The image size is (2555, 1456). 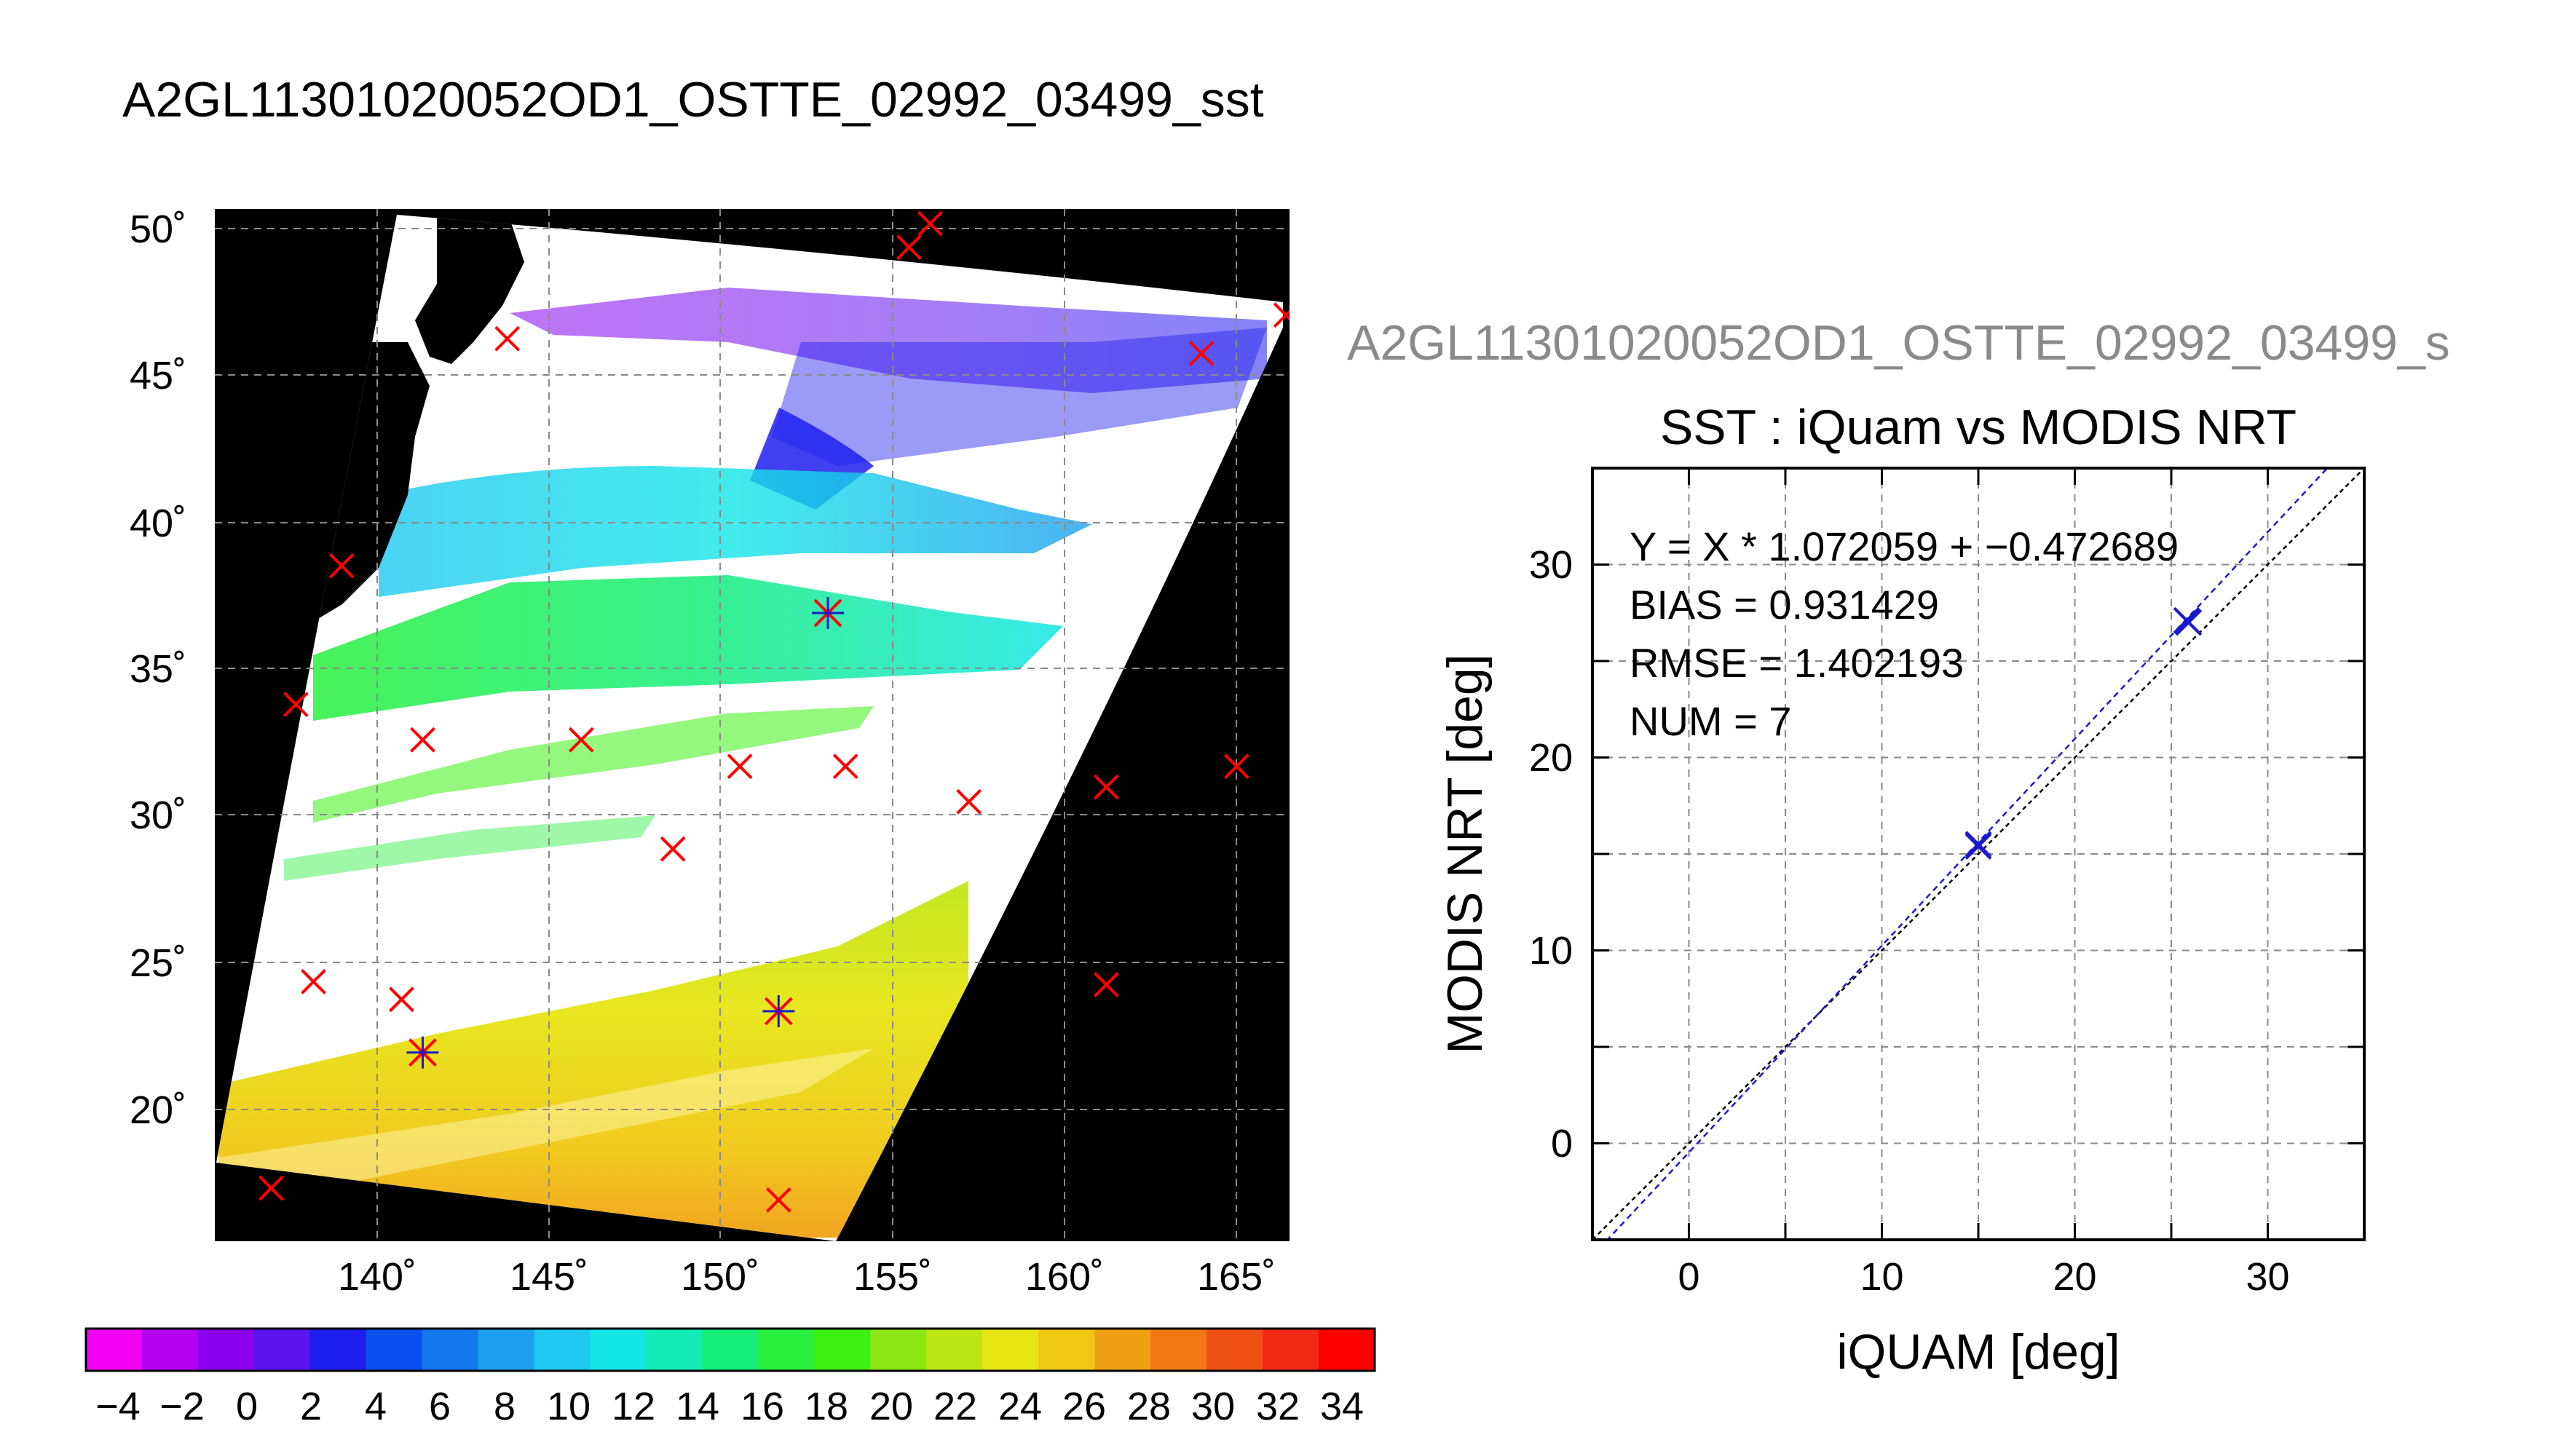 What do you see at coordinates (1064, 1277) in the screenshot?
I see `lon-tick-label: 160˚` at bounding box center [1064, 1277].